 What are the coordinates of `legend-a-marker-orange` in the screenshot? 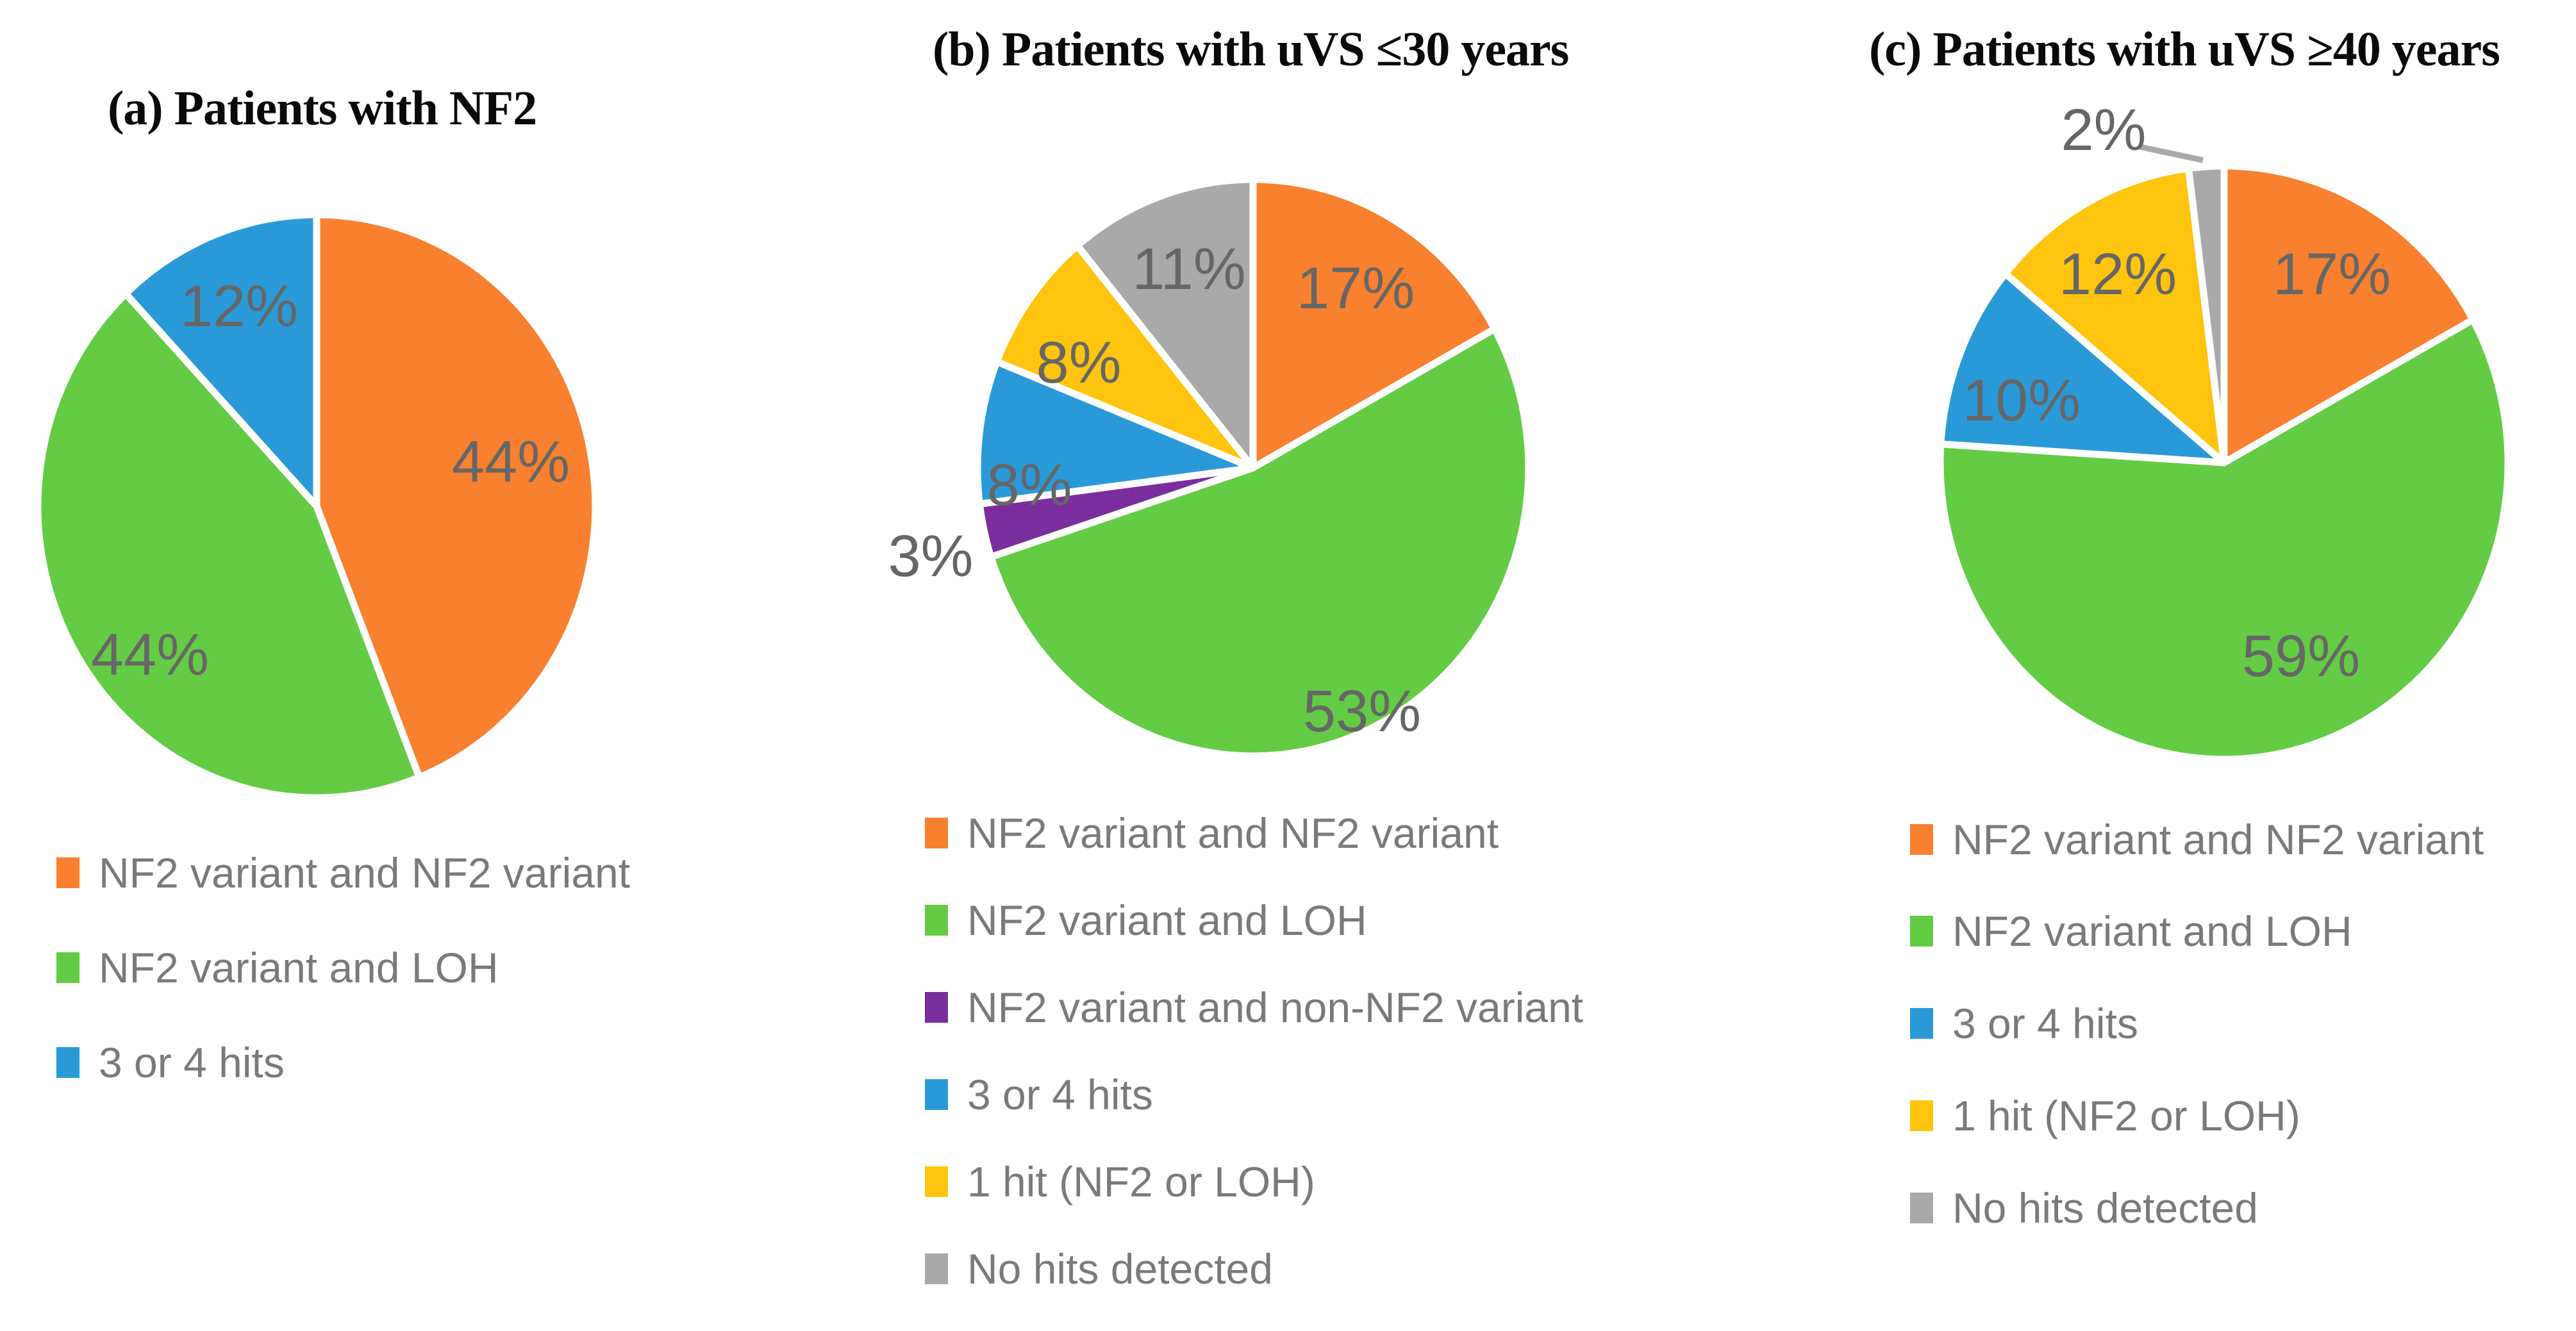 It's located at (67, 872).